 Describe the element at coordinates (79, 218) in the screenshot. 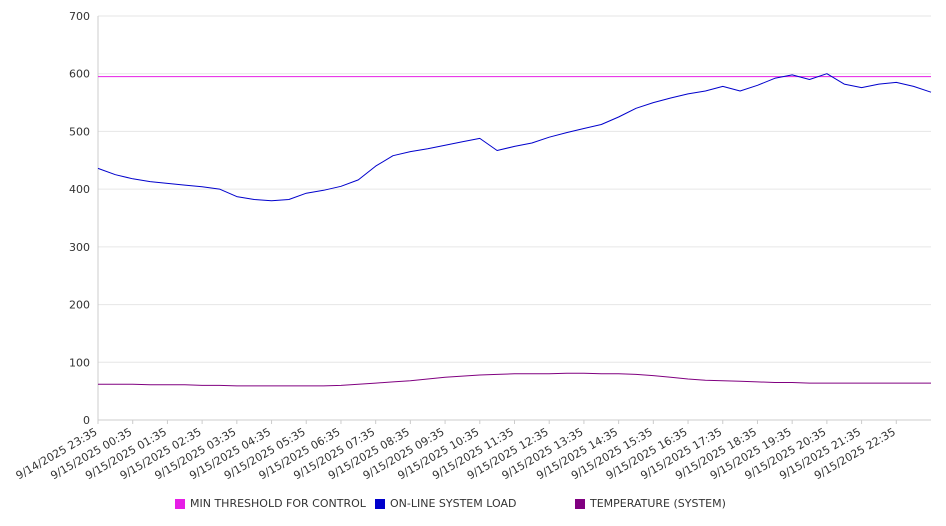

I see `y-axis-tick-labels: 0 100 200 300 400 500 600 700` at that location.